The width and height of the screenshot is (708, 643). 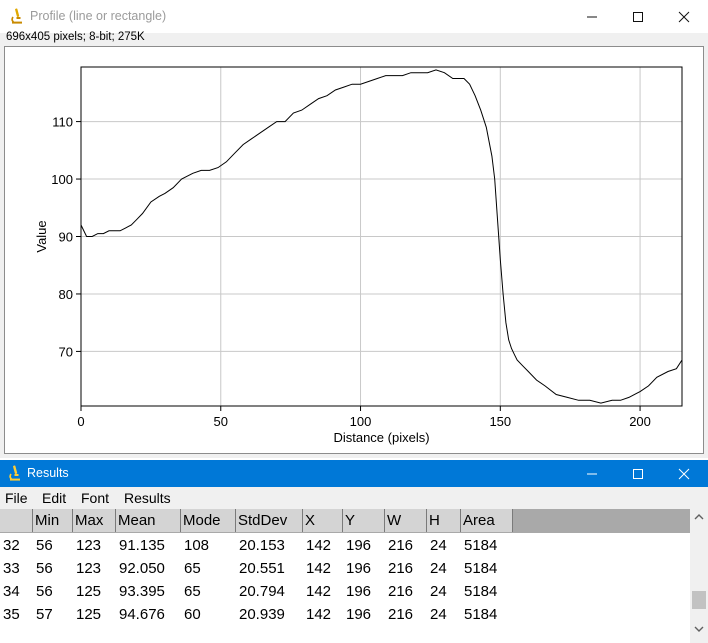 I want to click on scroll-down-icon, so click(x=699, y=629).